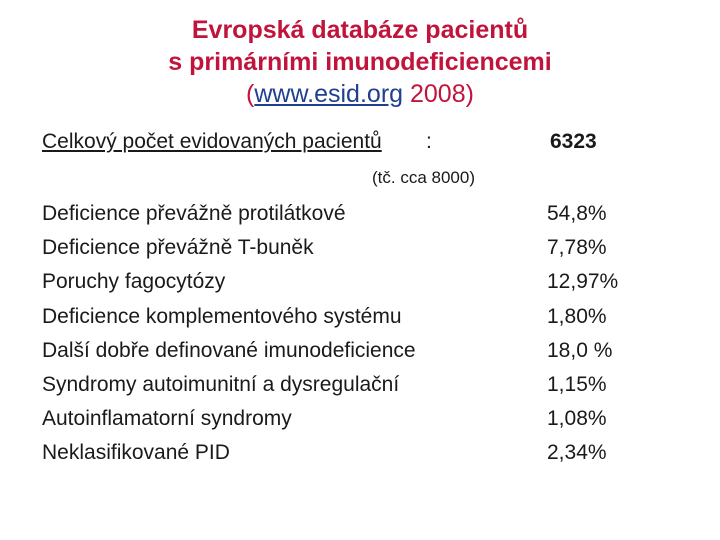 This screenshot has height=540, width=720. What do you see at coordinates (229, 350) in the screenshot?
I see `category-label: Další dobře definované imunodeficience` at bounding box center [229, 350].